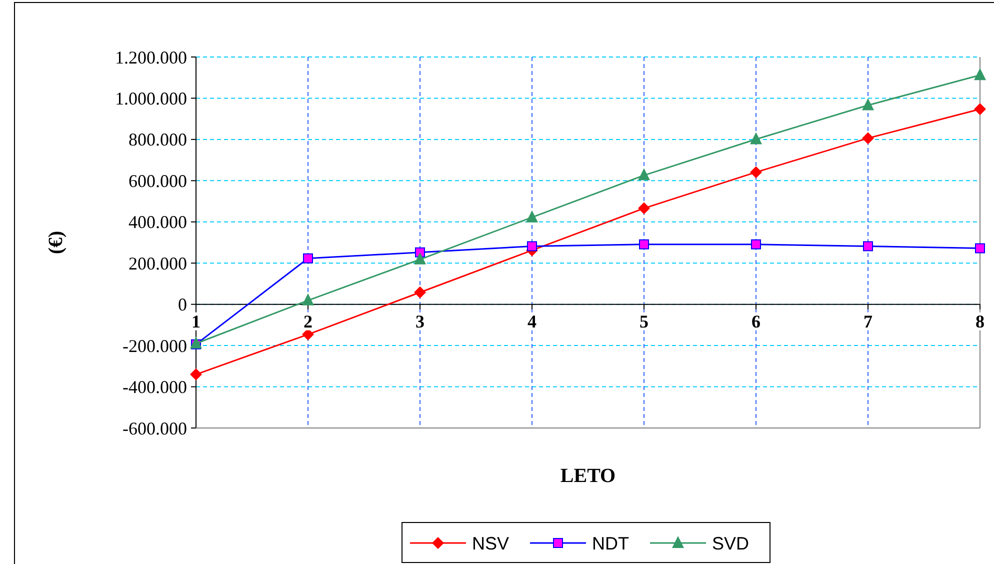  Describe the element at coordinates (980, 321) in the screenshot. I see `x-tick-label: 8` at that location.